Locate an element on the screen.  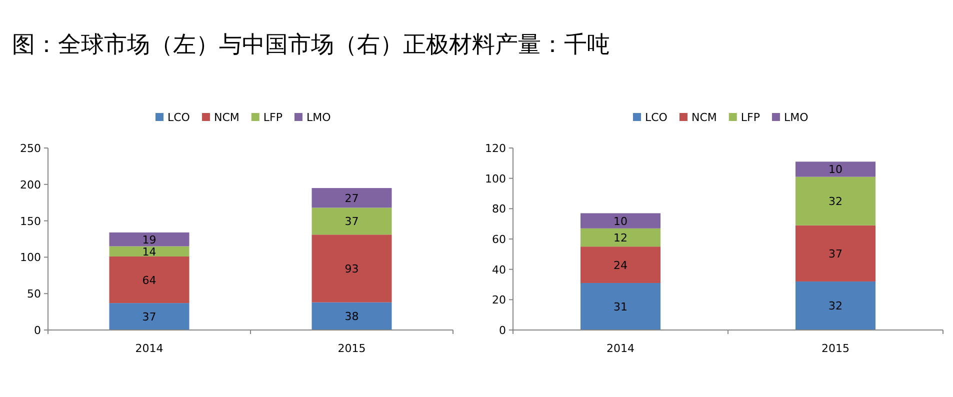
y-tick-label: 20 is located at coordinates (499, 300).